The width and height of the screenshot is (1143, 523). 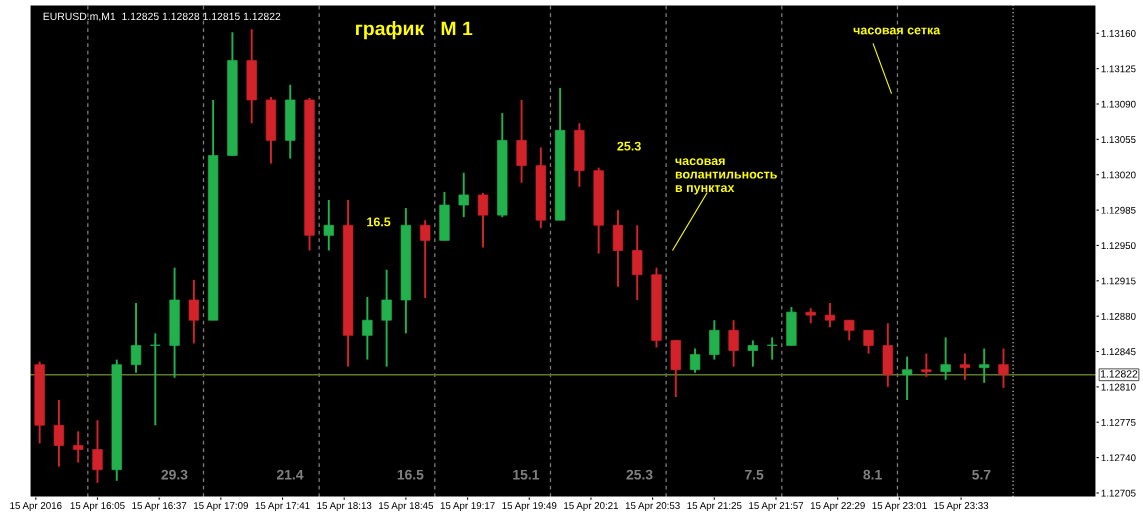 I want to click on y-tick-label: 1.13055, so click(x=1118, y=139).